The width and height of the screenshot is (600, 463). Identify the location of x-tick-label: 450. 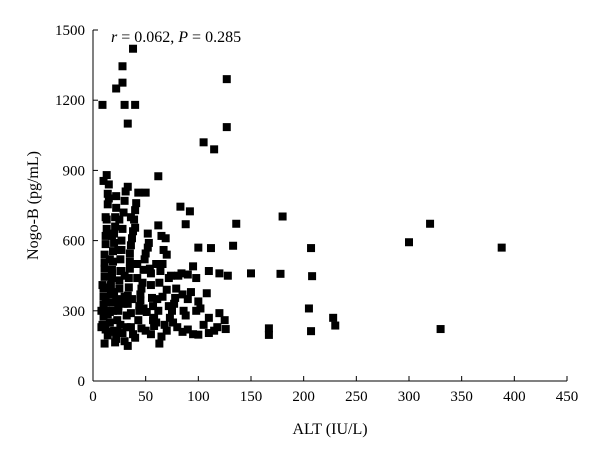
(567, 397).